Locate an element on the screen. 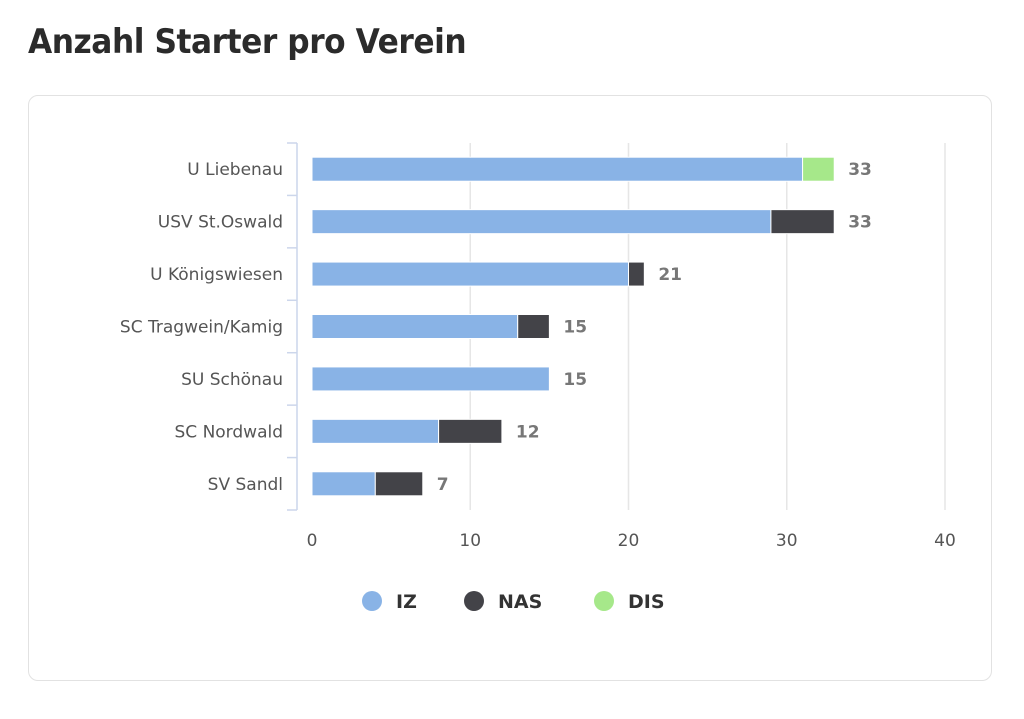 This screenshot has width=1024, height=719. data-label: 21 is located at coordinates (670, 275).